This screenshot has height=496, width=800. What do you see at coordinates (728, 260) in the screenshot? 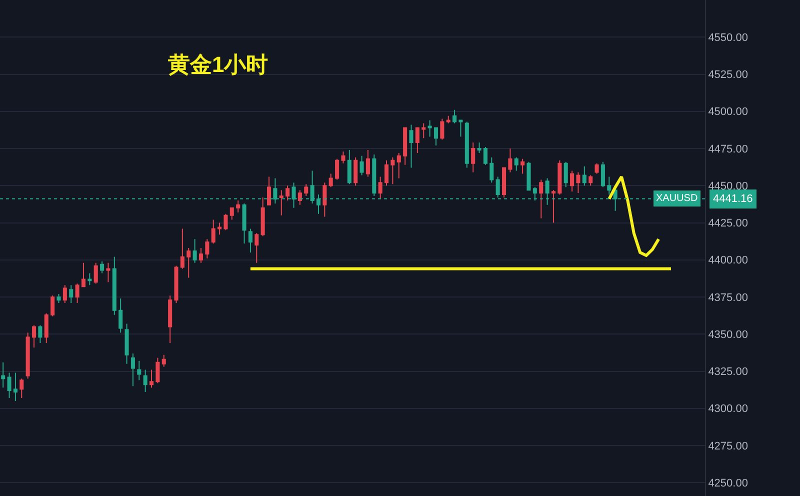
I see `y-tick-label: 4400.00` at bounding box center [728, 260].